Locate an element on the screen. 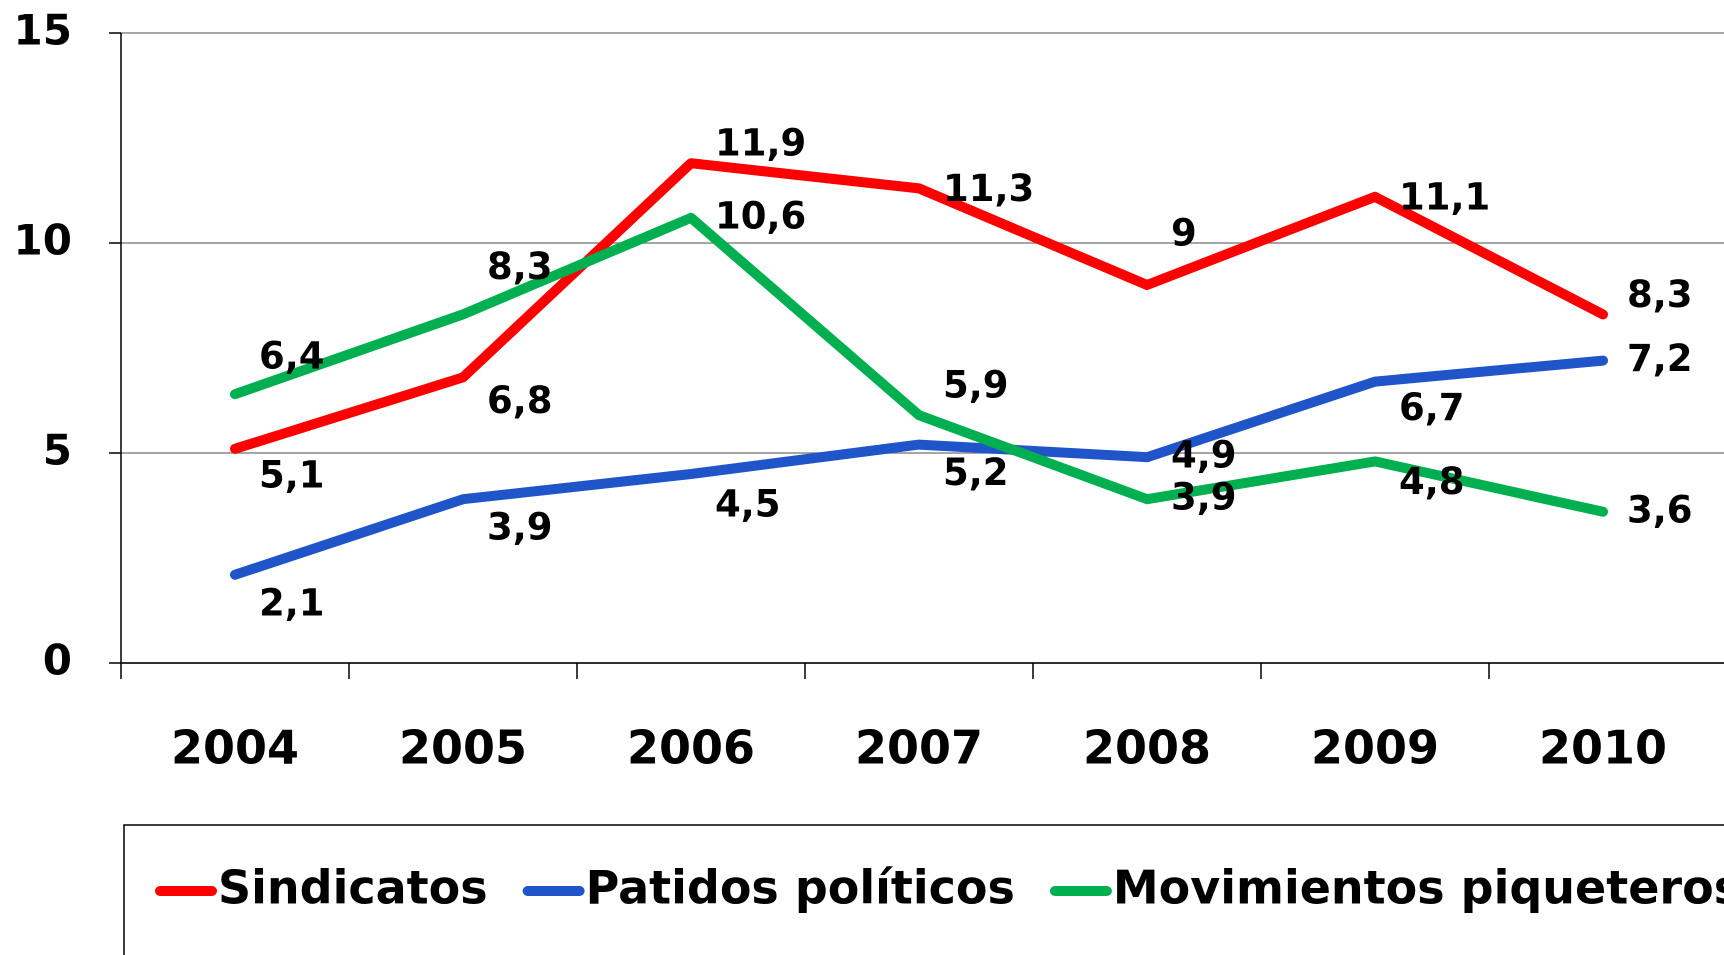 This screenshot has height=955, width=1724. data-label: 3,6 is located at coordinates (1660, 509).